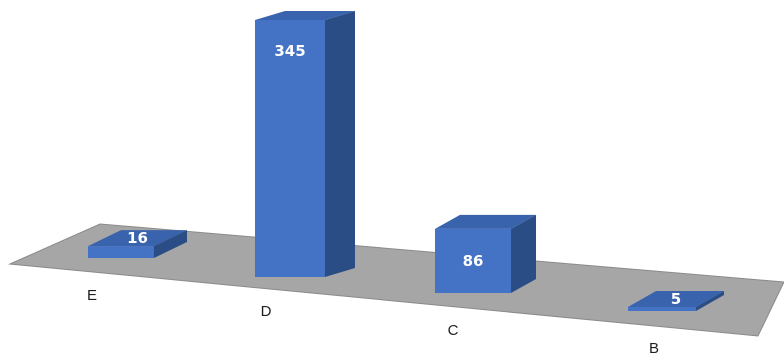 This screenshot has width=784, height=353. What do you see at coordinates (710, 301) in the screenshot?
I see `bar-side-b` at bounding box center [710, 301].